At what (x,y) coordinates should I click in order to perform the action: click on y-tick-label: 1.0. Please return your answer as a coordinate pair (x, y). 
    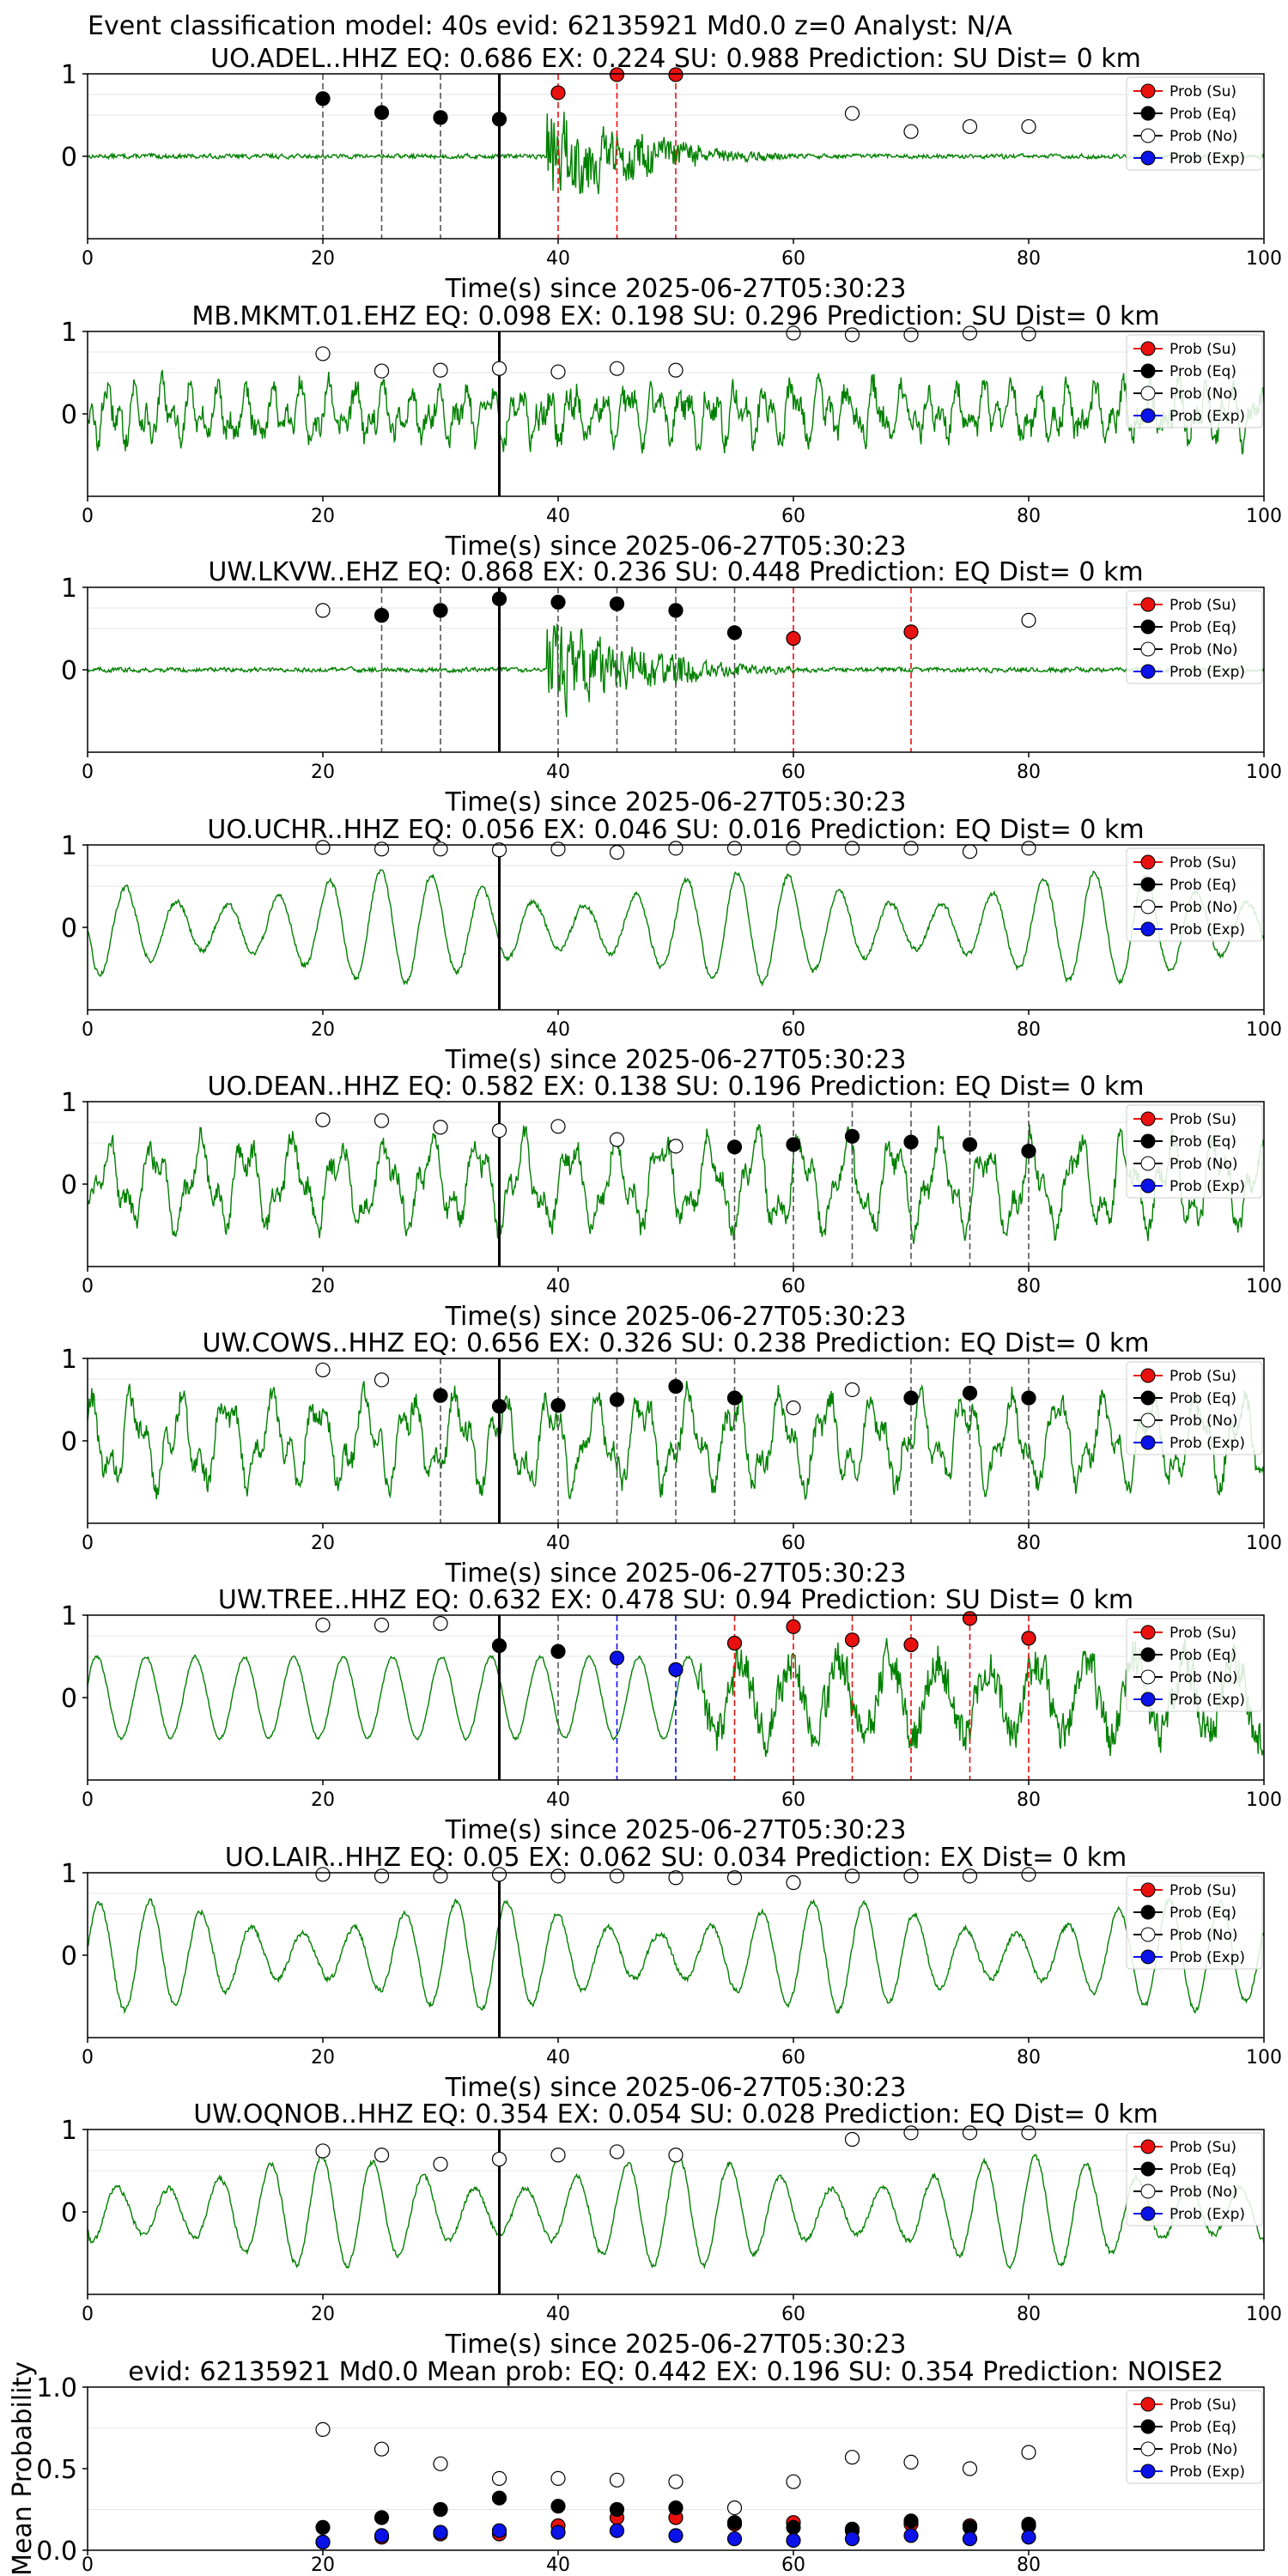
    Looking at the image, I should click on (56, 2388).